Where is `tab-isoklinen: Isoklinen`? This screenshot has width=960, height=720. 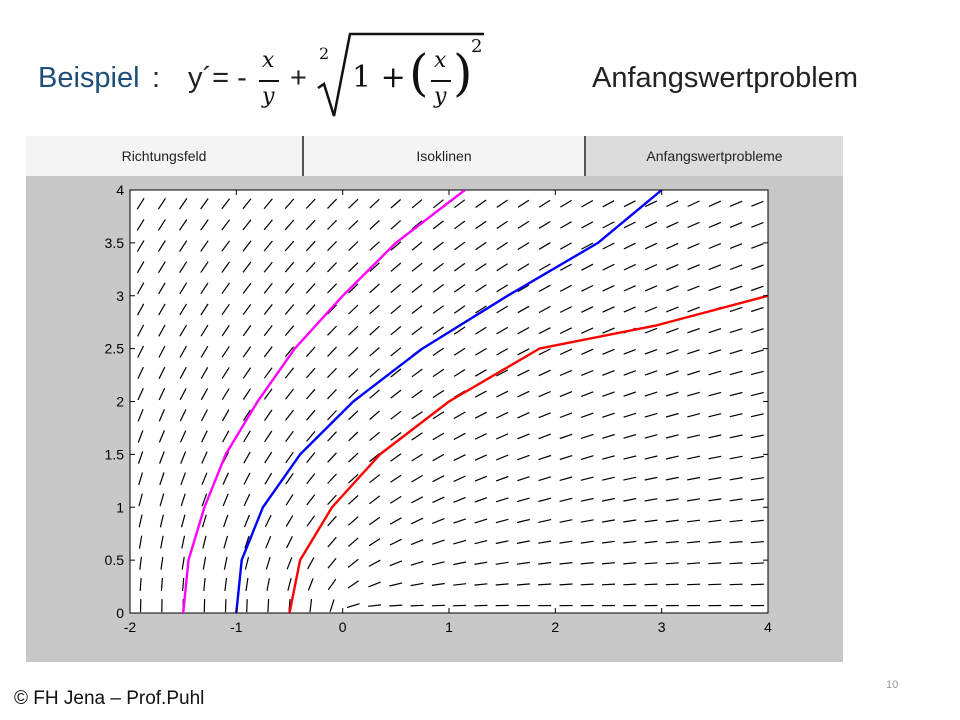
tab-isoklinen: Isoklinen is located at coordinates (445, 156).